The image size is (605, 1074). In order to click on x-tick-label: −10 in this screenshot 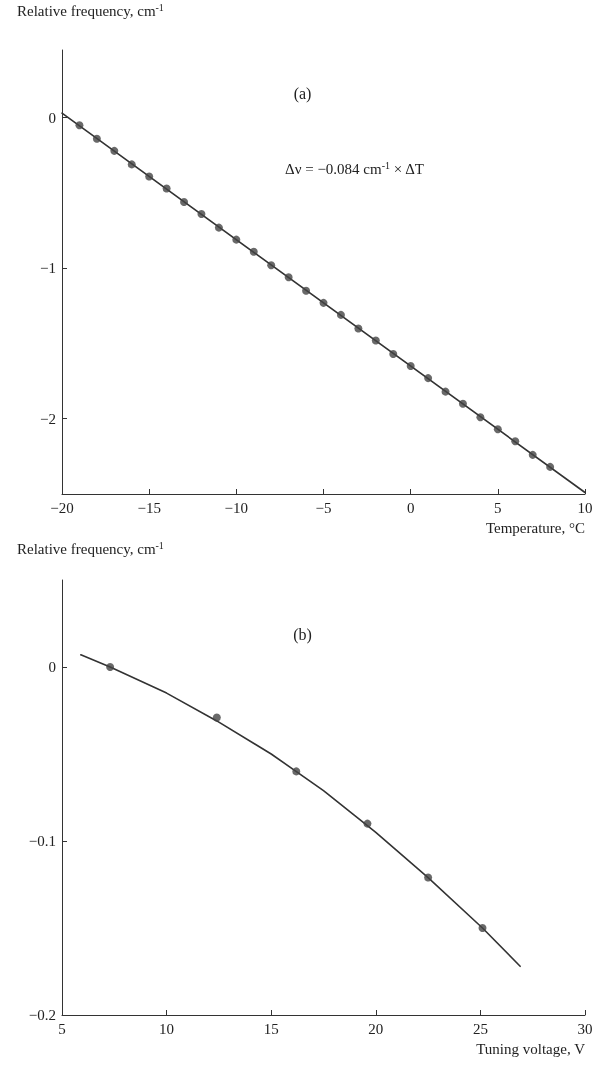, I will do `click(236, 507)`.